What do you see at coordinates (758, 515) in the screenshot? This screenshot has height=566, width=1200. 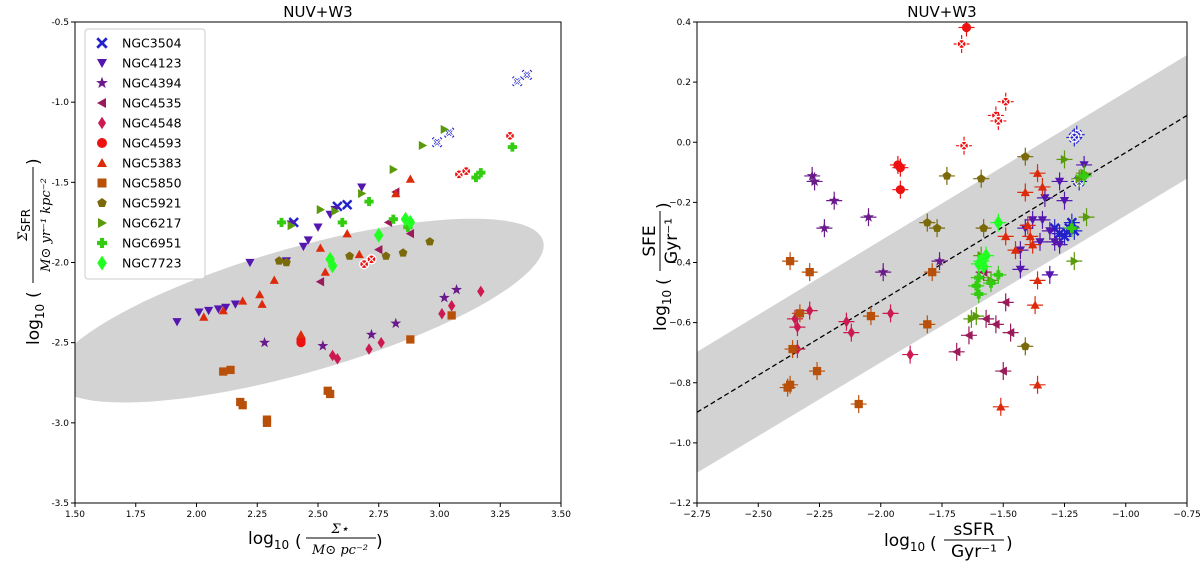 I see `x-tick-label: −2.50` at bounding box center [758, 515].